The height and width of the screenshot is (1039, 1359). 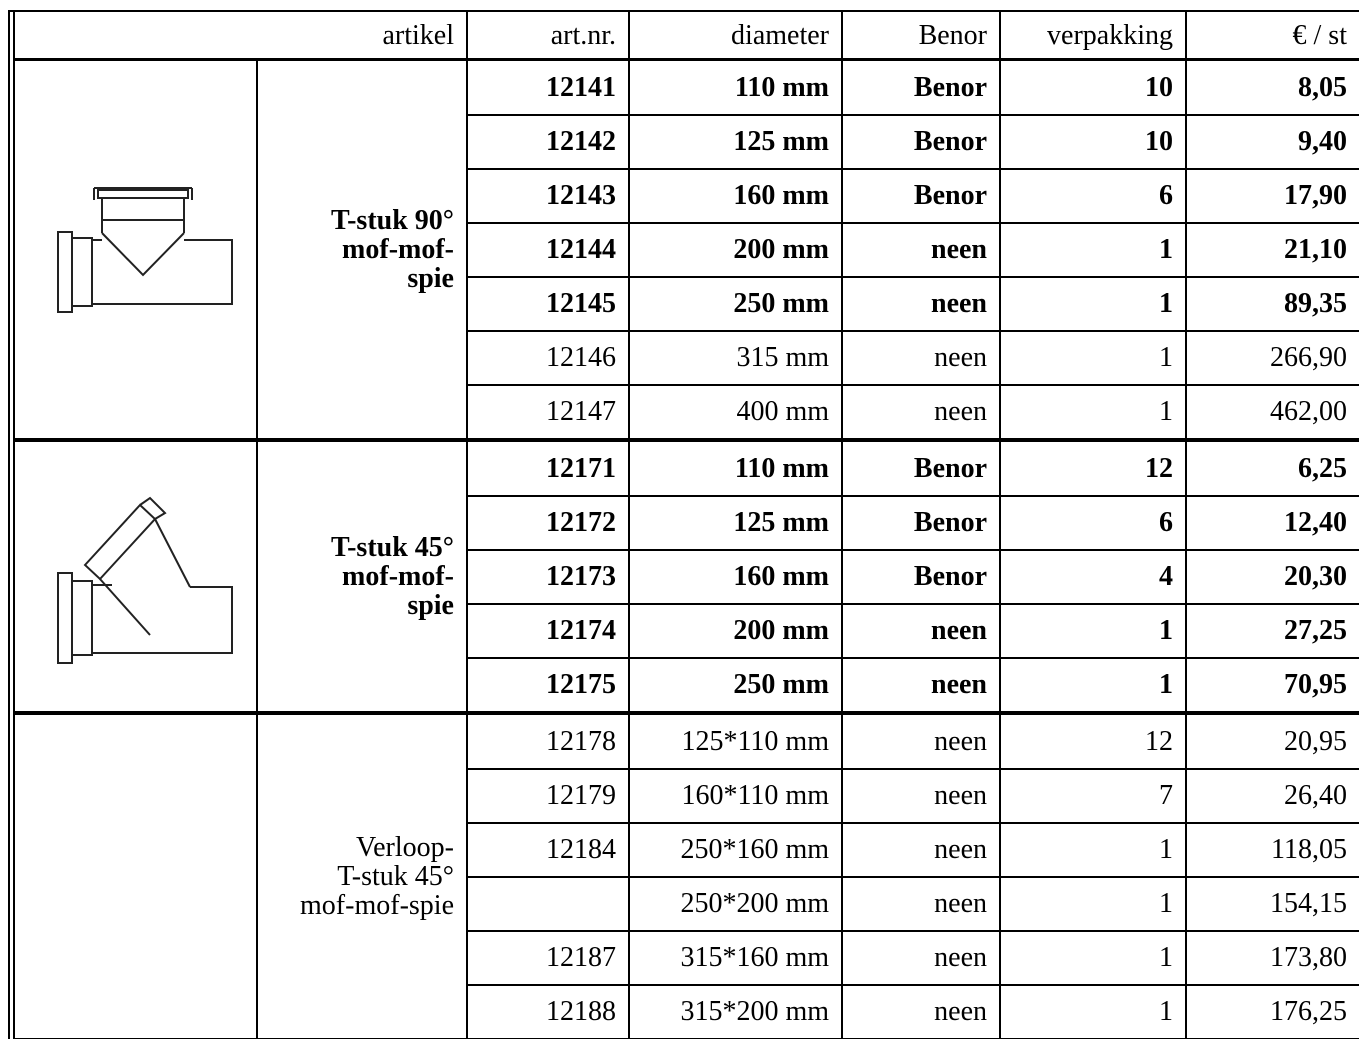 What do you see at coordinates (1322, 87) in the screenshot?
I see `table-cell: 8,05` at bounding box center [1322, 87].